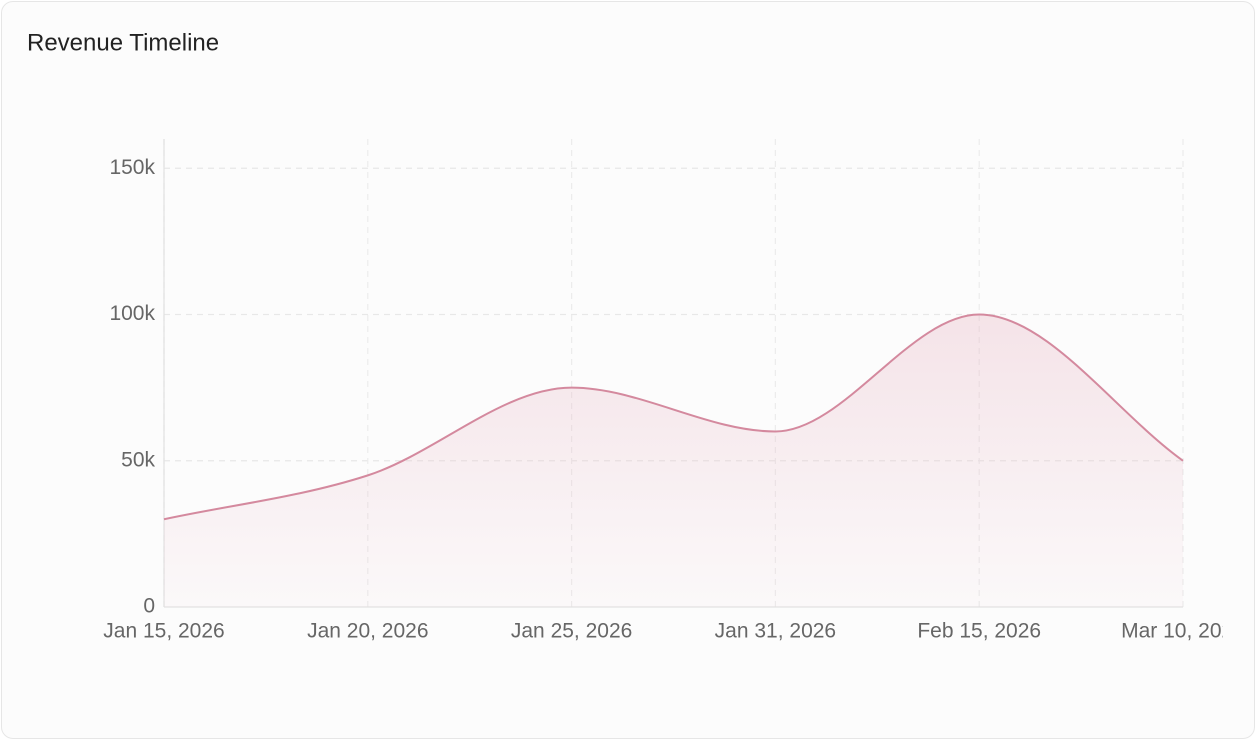 The height and width of the screenshot is (742, 1258). What do you see at coordinates (149, 606) in the screenshot?
I see `y-tick-label: 0` at bounding box center [149, 606].